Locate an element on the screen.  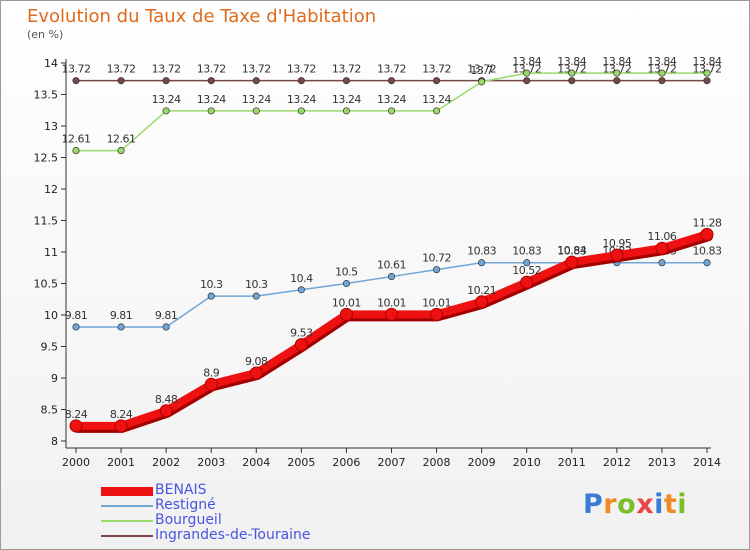
logo-letter: t is located at coordinates (670, 504).